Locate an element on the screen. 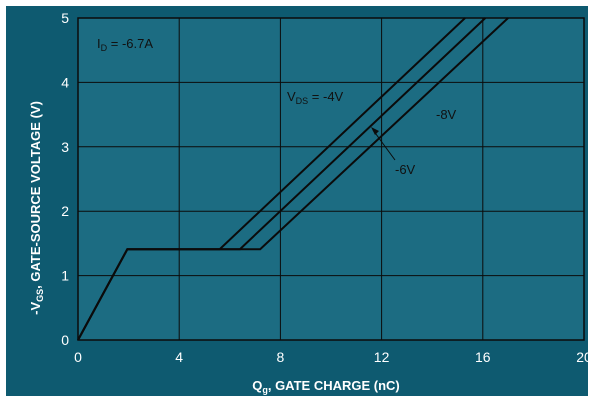  annotation-6v: -6V is located at coordinates (405, 169).